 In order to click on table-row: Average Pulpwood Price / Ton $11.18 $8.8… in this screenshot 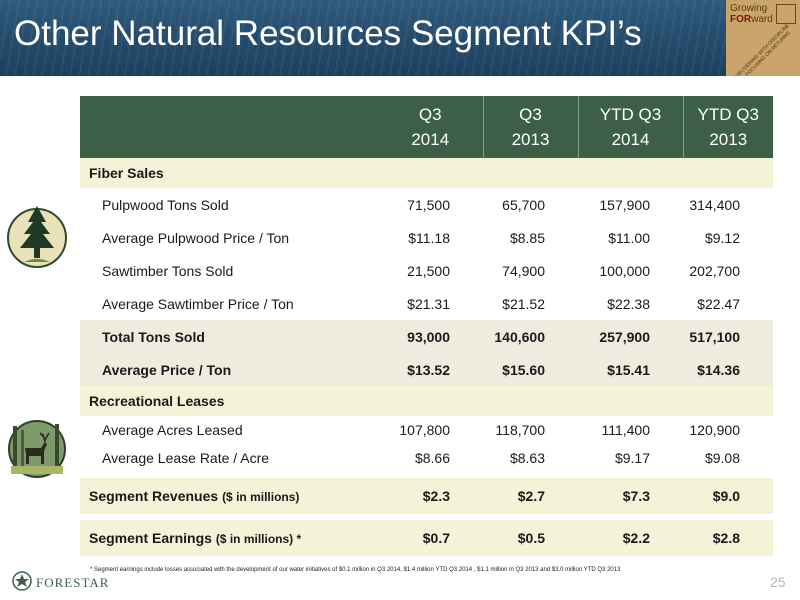, I will do `click(426, 237)`.